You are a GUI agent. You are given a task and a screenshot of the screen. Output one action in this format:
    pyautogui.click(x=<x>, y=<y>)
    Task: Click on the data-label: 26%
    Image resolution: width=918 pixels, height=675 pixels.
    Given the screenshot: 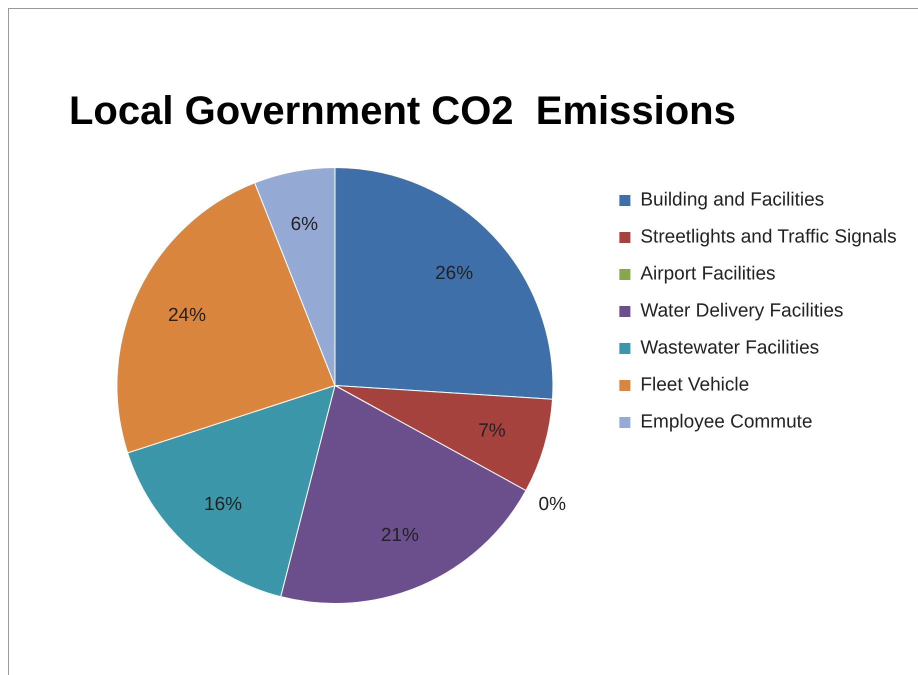 What is the action you would take?
    pyautogui.click(x=454, y=273)
    